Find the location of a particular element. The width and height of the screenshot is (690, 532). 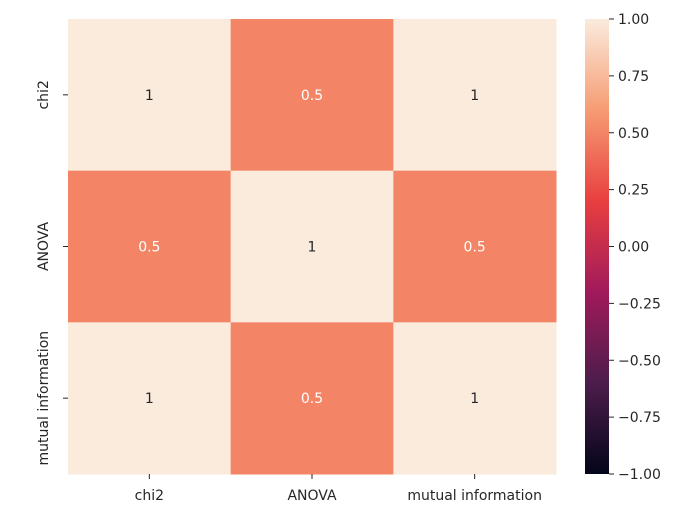

x-axis: chi2 ANOVA mutual information is located at coordinates (338, 489).